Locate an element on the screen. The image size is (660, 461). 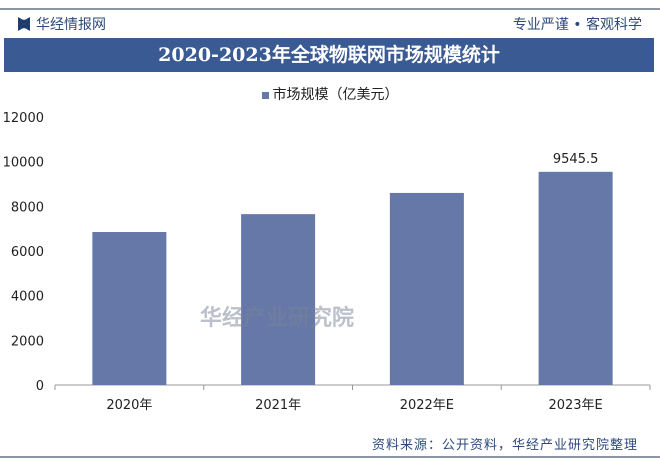
data-label: 9545.5 is located at coordinates (576, 159).